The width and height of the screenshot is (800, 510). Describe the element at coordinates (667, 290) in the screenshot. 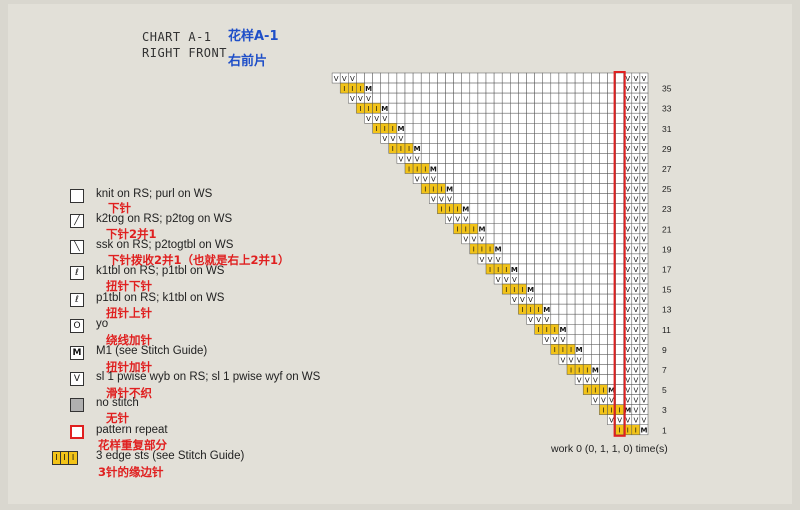

I see `row-number: 15` at that location.